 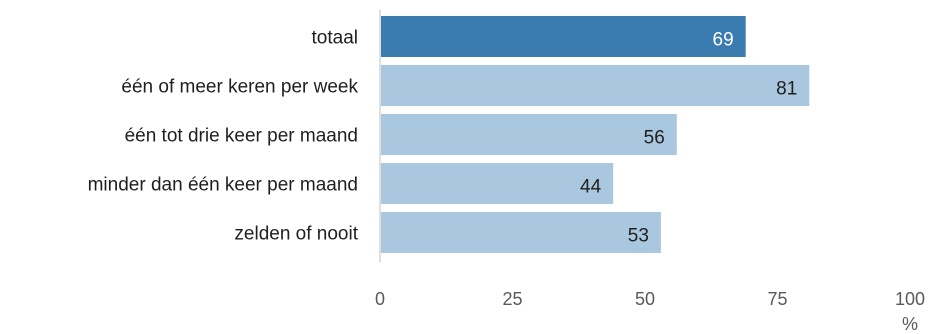 I want to click on category-label: één of meer keren per week, so click(x=239, y=87).